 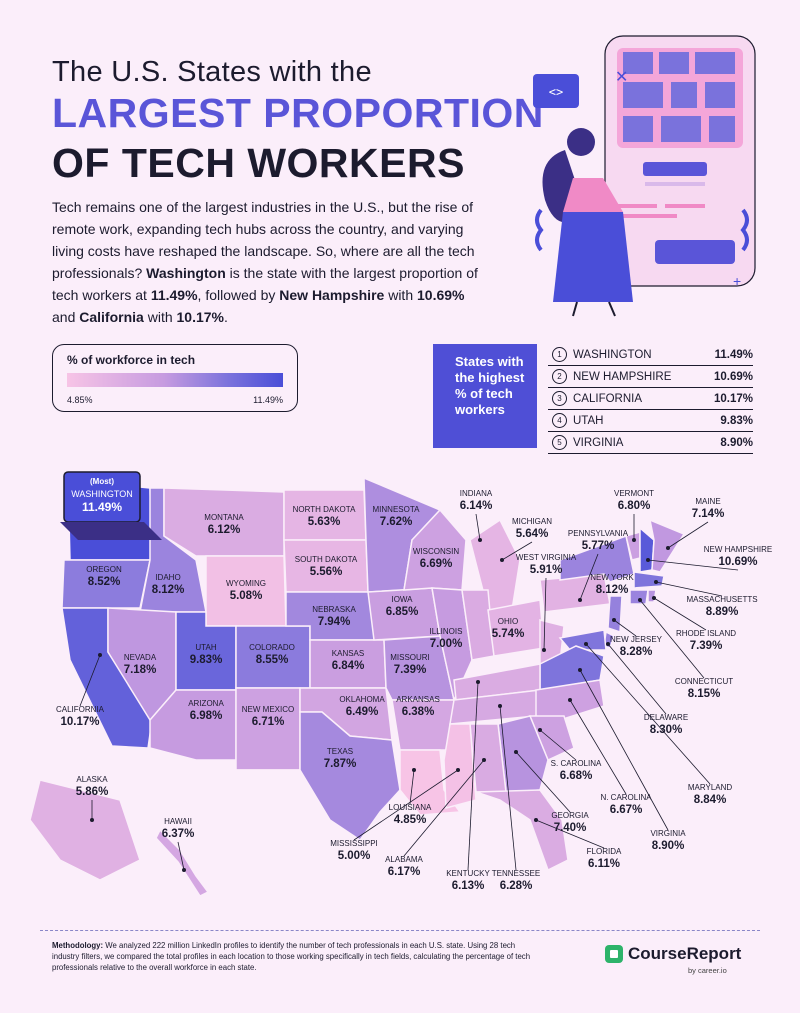 What do you see at coordinates (576, 776) in the screenshot?
I see `state-value-label: 6.68%` at bounding box center [576, 776].